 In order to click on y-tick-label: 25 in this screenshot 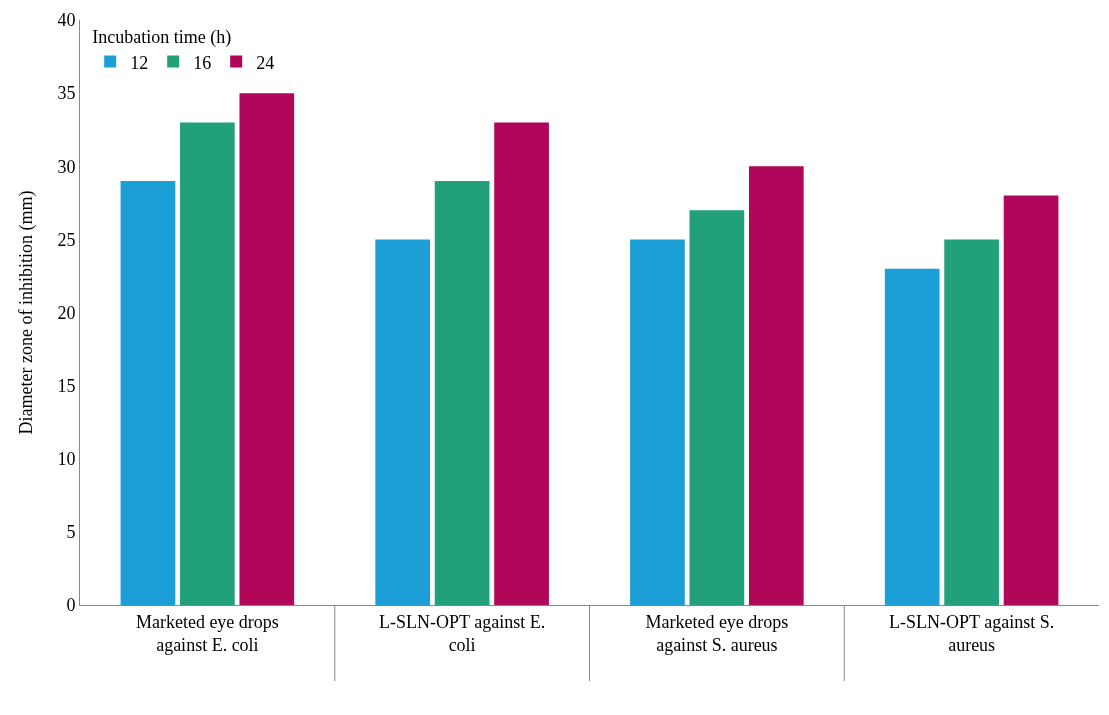, I will do `click(66, 239)`.